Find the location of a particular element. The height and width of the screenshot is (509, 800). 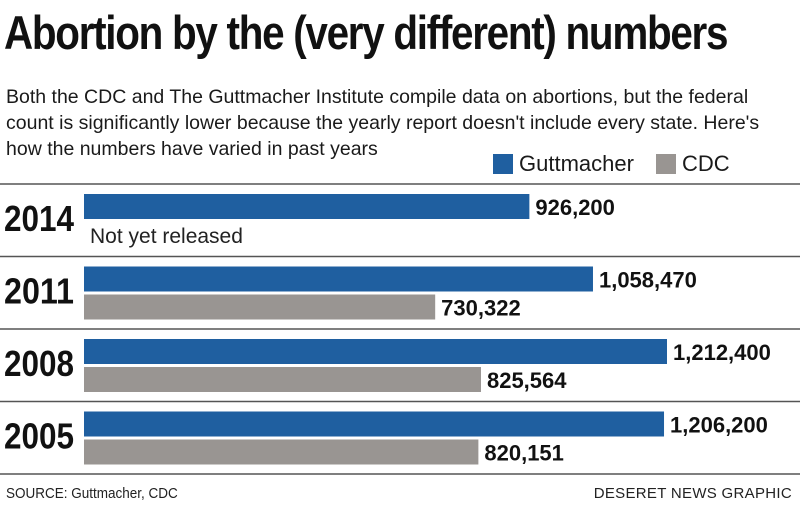

not-released-annotation: Not yet released is located at coordinates (166, 236).